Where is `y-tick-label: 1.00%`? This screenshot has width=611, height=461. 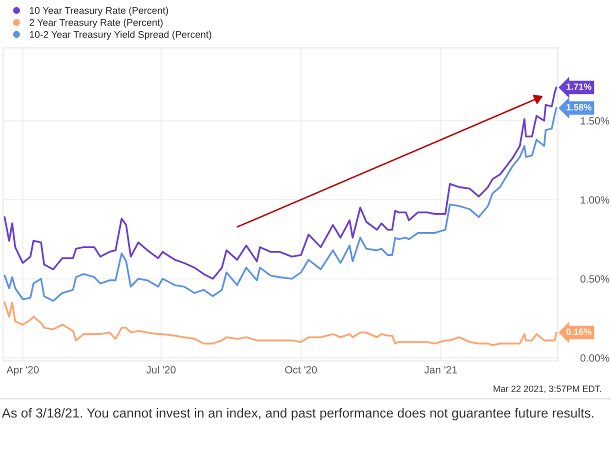
y-tick-label: 1.00% is located at coordinates (595, 200).